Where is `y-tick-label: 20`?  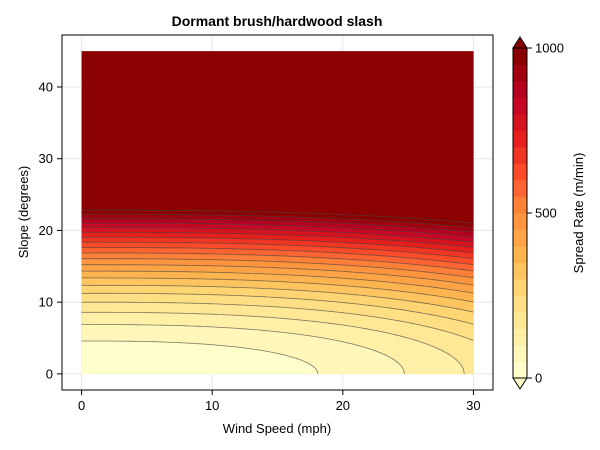
y-tick-label: 20 is located at coordinates (46, 230).